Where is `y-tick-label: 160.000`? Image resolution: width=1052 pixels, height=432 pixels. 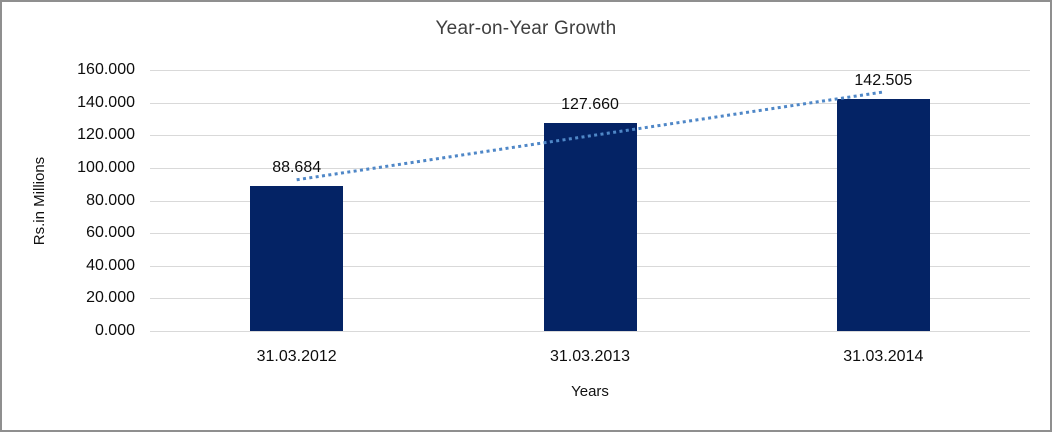 y-tick-label: 160.000 is located at coordinates (106, 69).